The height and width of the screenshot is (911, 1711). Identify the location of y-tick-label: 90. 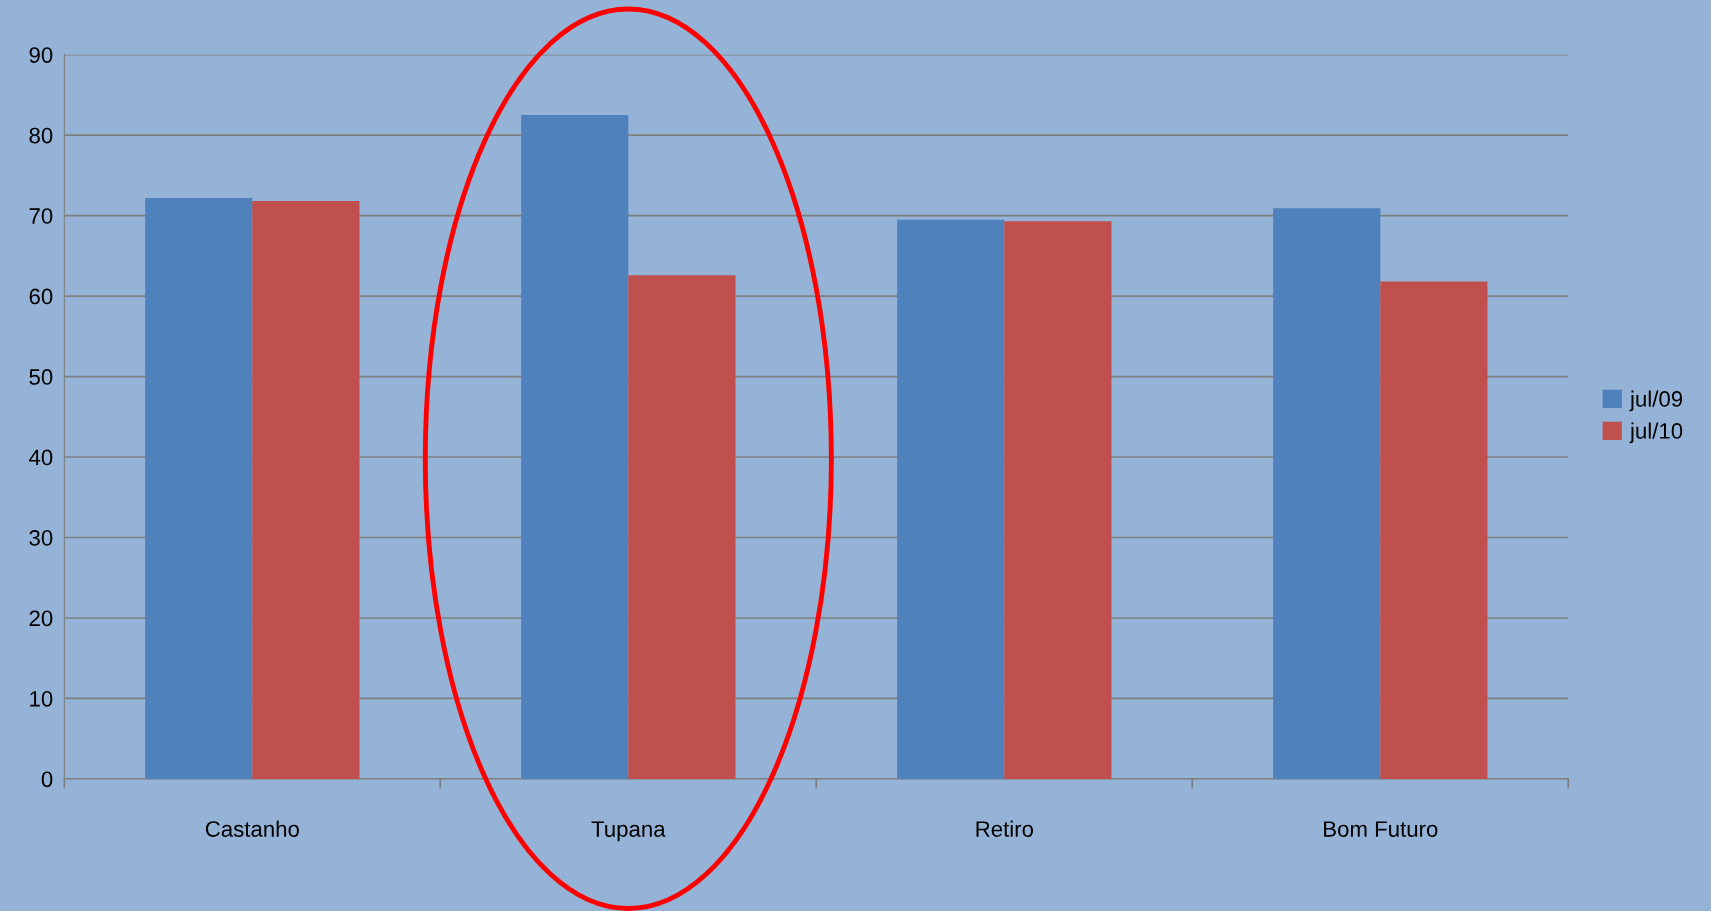
(41, 55).